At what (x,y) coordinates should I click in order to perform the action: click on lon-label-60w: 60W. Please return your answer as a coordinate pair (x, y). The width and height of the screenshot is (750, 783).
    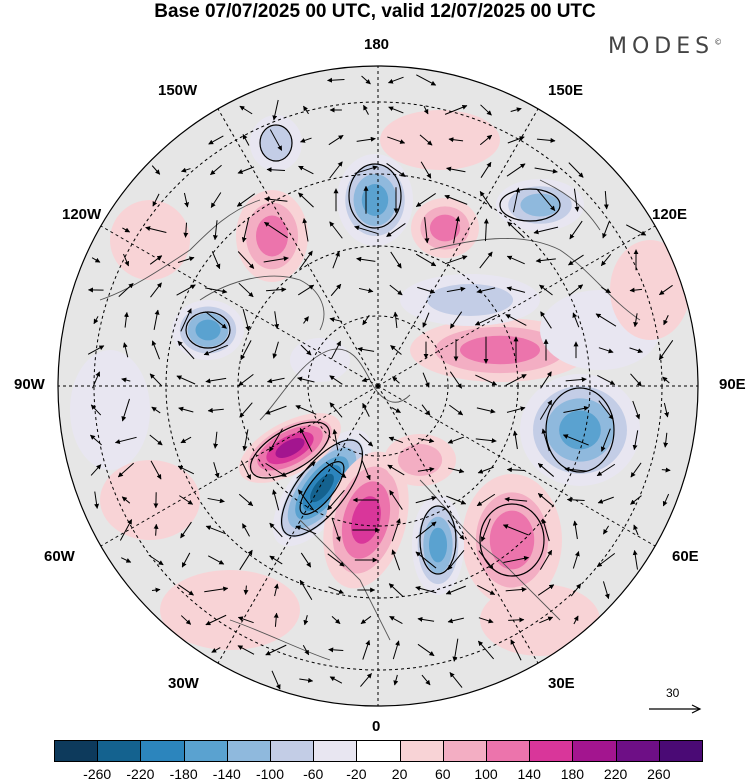
    Looking at the image, I should click on (59, 556).